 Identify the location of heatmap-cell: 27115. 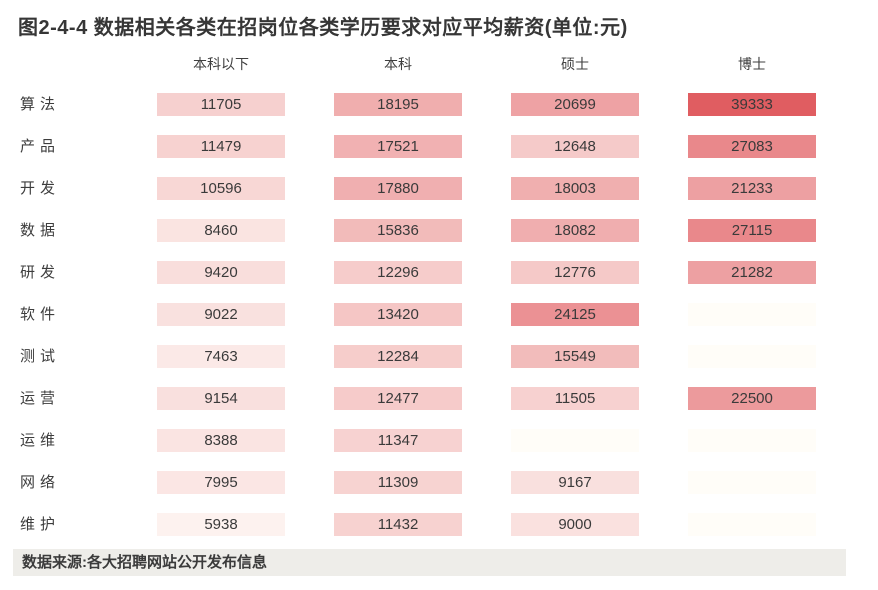
(752, 230).